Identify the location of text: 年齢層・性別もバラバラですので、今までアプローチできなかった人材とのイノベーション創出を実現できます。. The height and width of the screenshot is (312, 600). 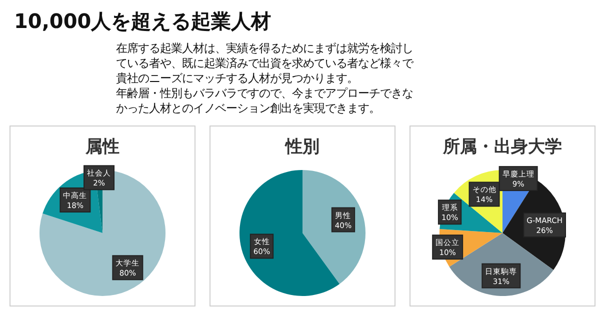
(264, 100).